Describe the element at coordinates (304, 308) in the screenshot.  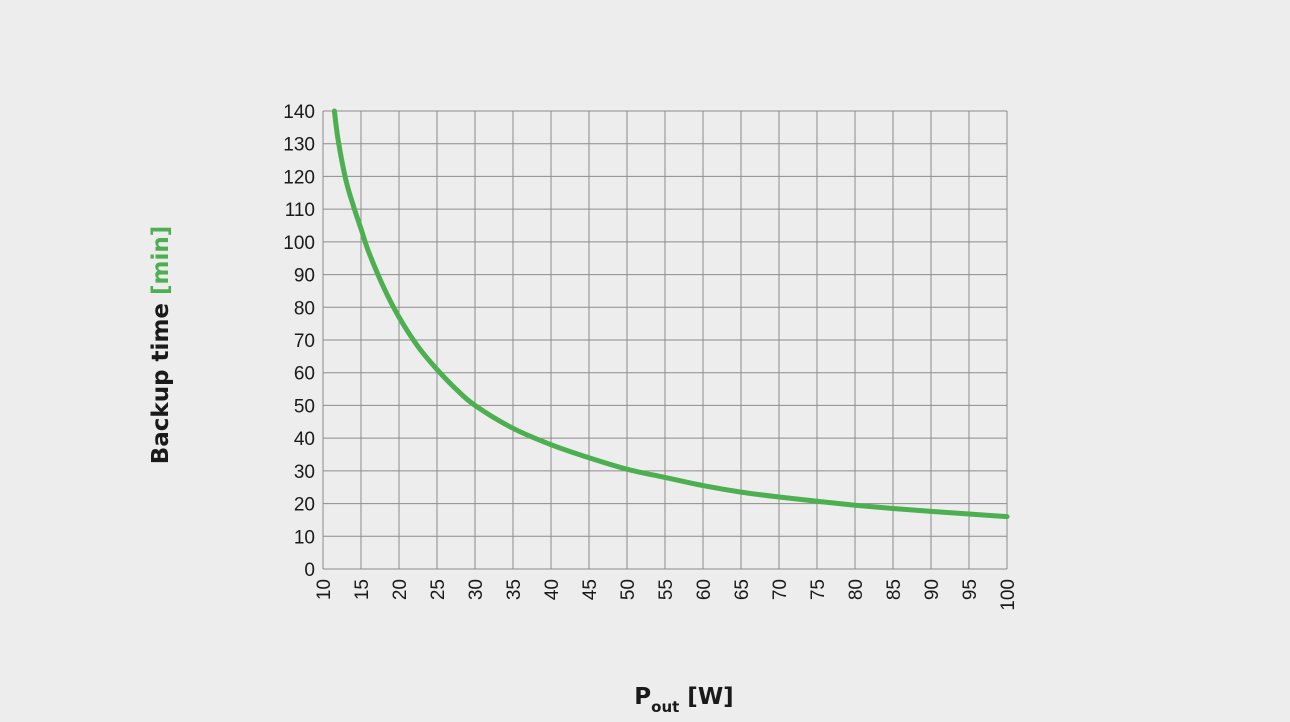
I see `y-tick-label: 80` at that location.